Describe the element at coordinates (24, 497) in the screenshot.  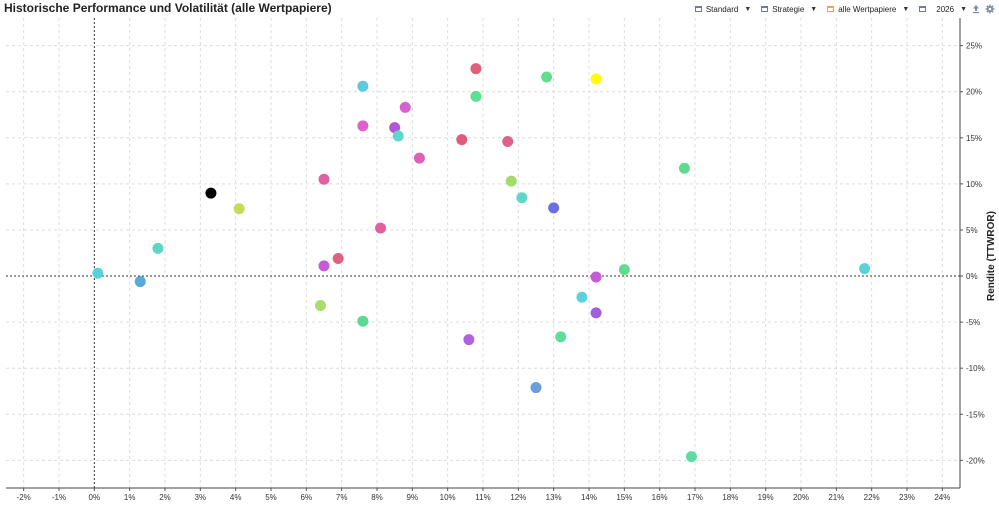
I see `x-tick-label: -2%` at that location.